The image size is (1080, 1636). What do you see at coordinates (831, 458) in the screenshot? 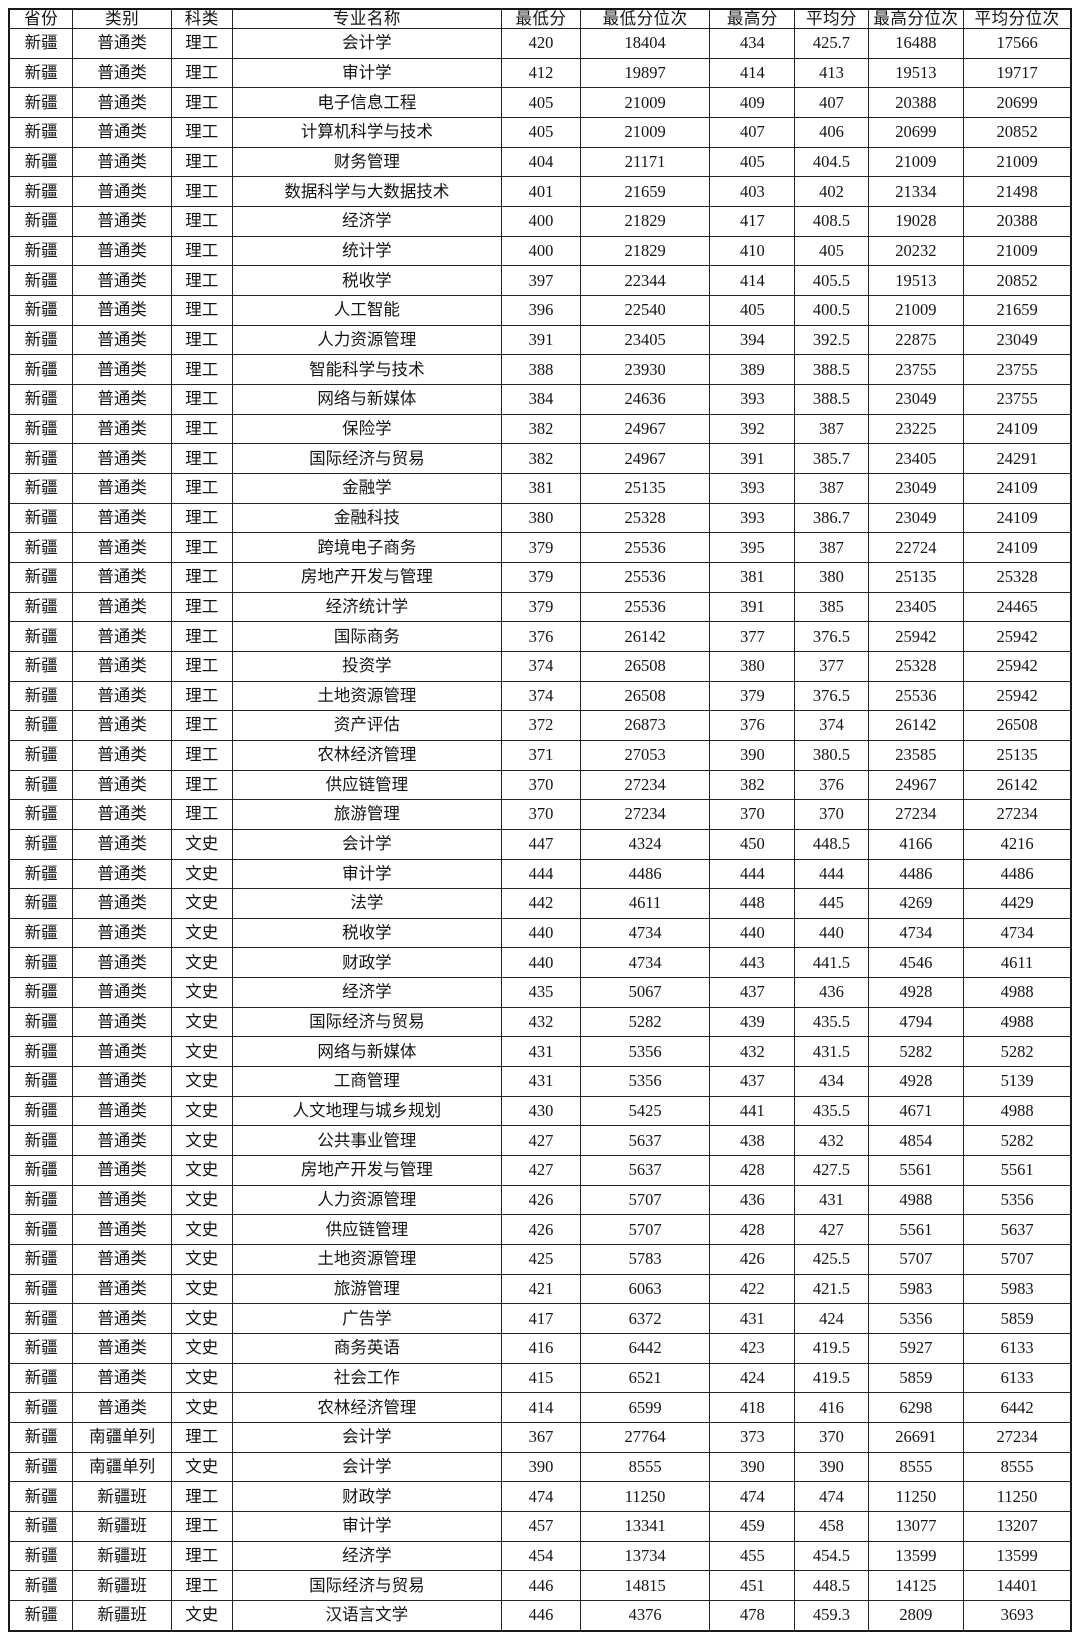
I see `table-cell: 385.7` at bounding box center [831, 458].